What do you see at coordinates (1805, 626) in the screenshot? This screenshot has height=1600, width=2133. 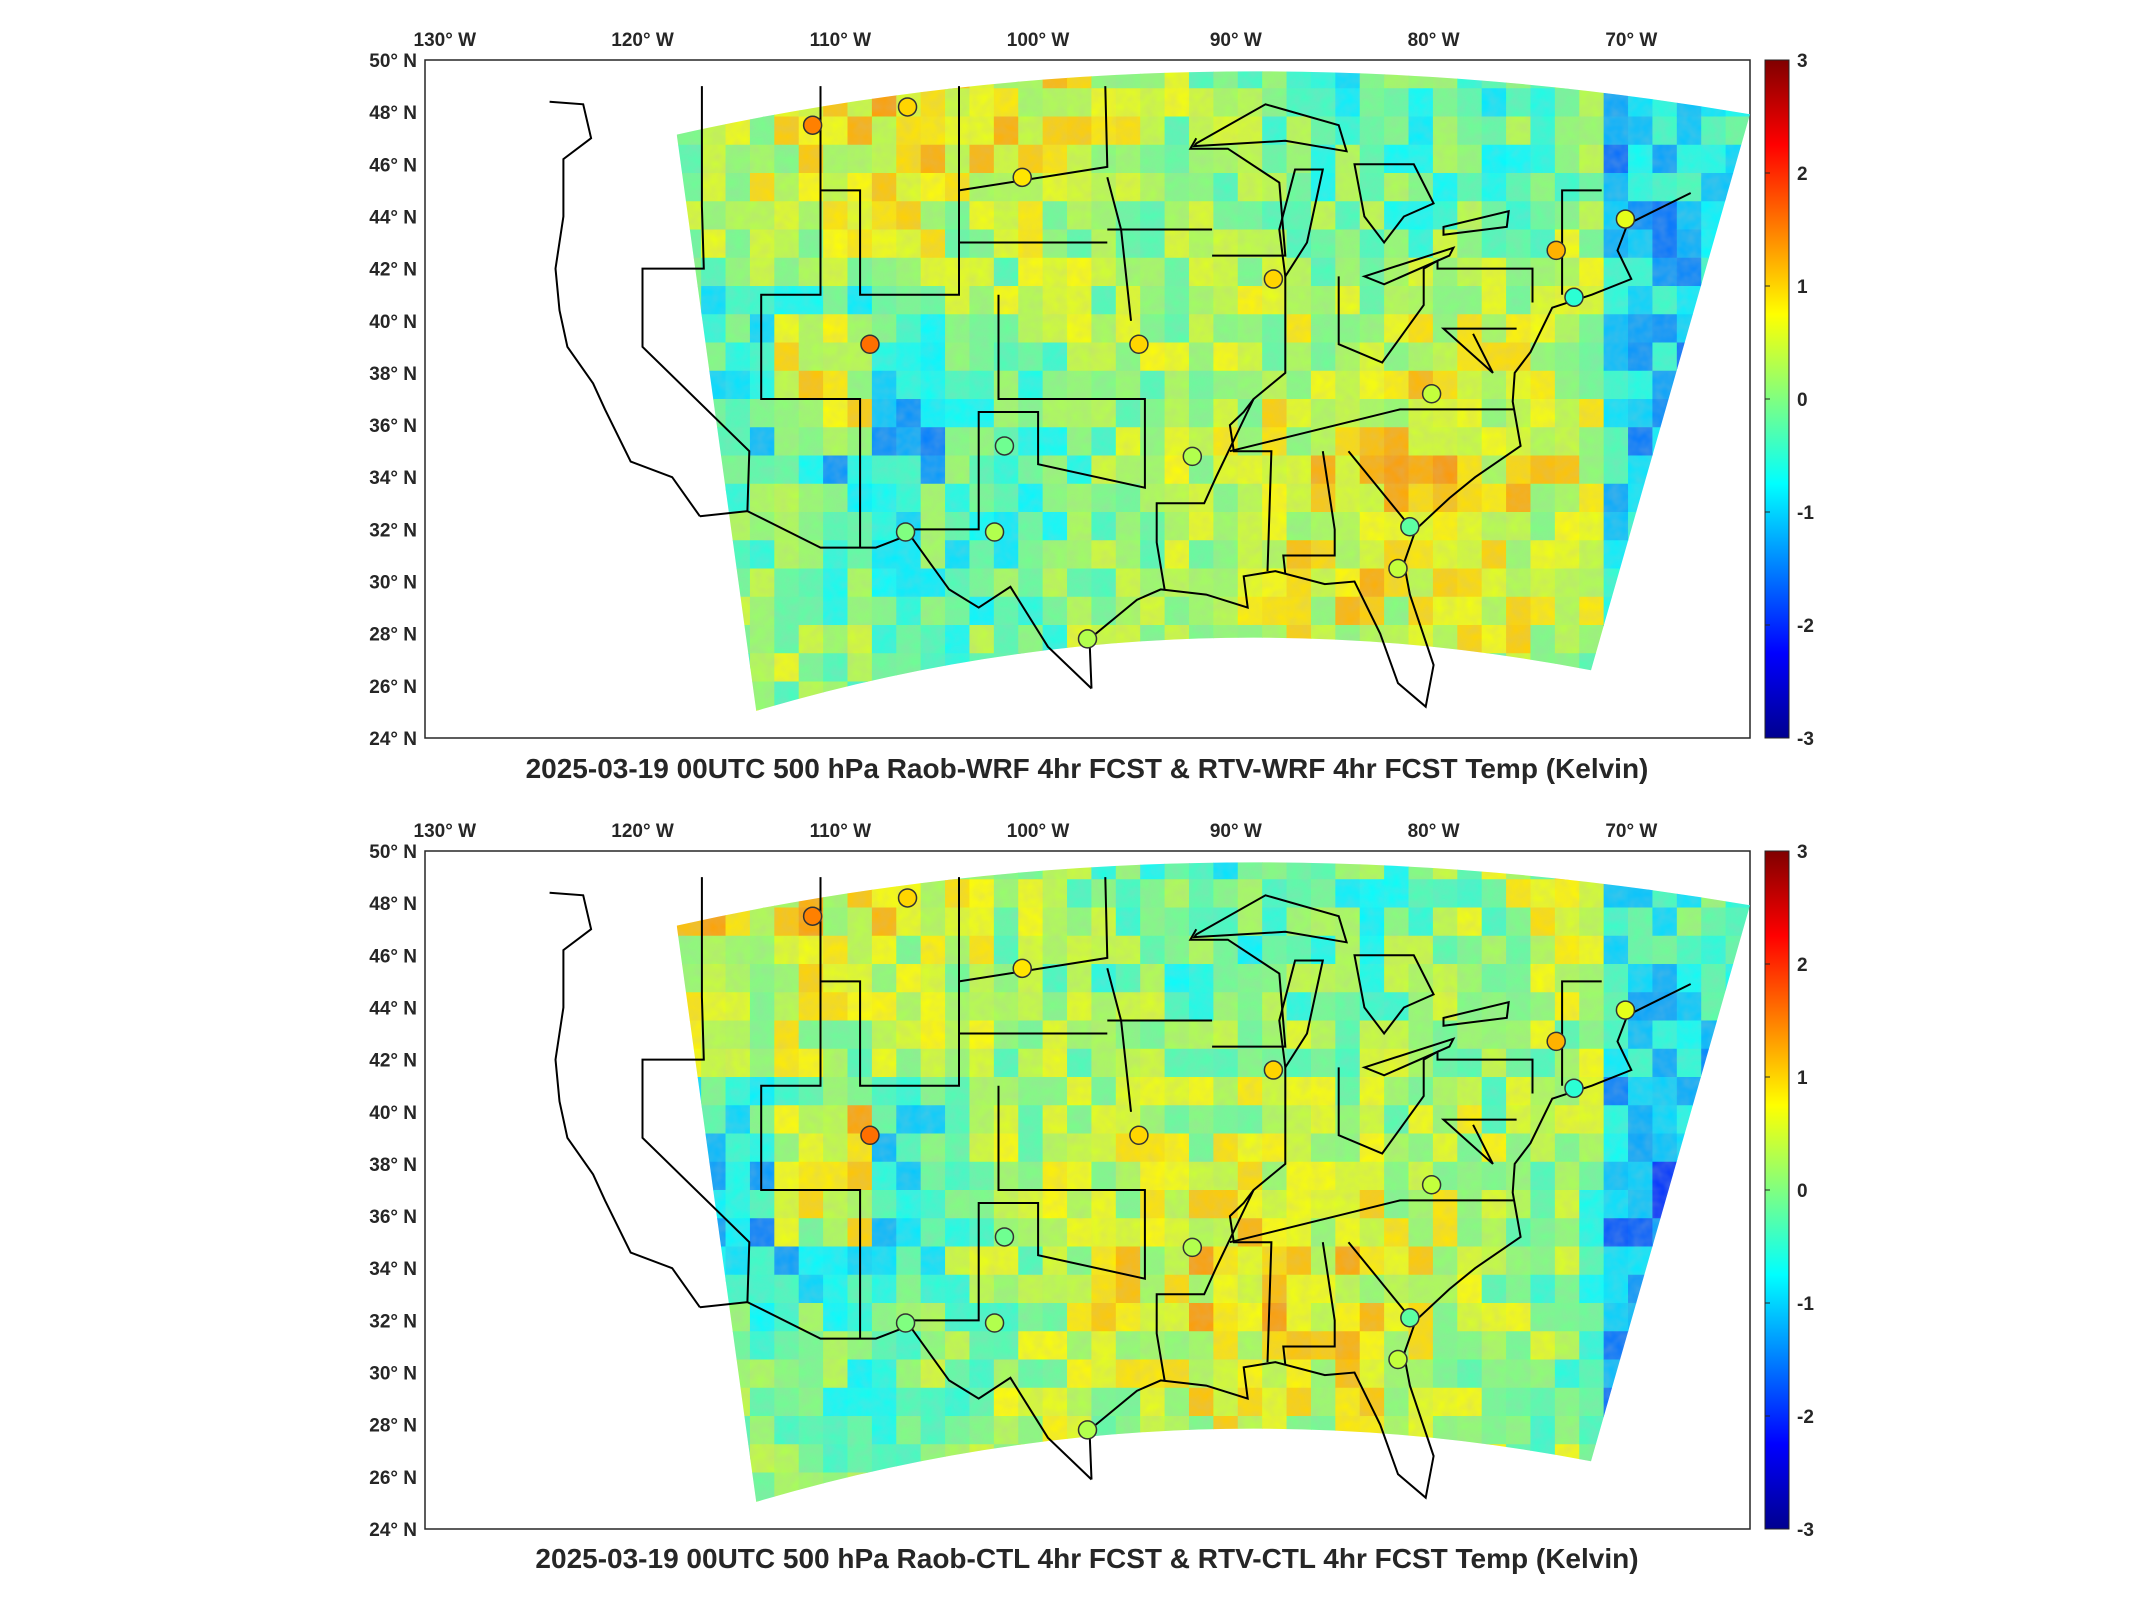 I see `colorbar-tick-label: -2` at bounding box center [1805, 626].